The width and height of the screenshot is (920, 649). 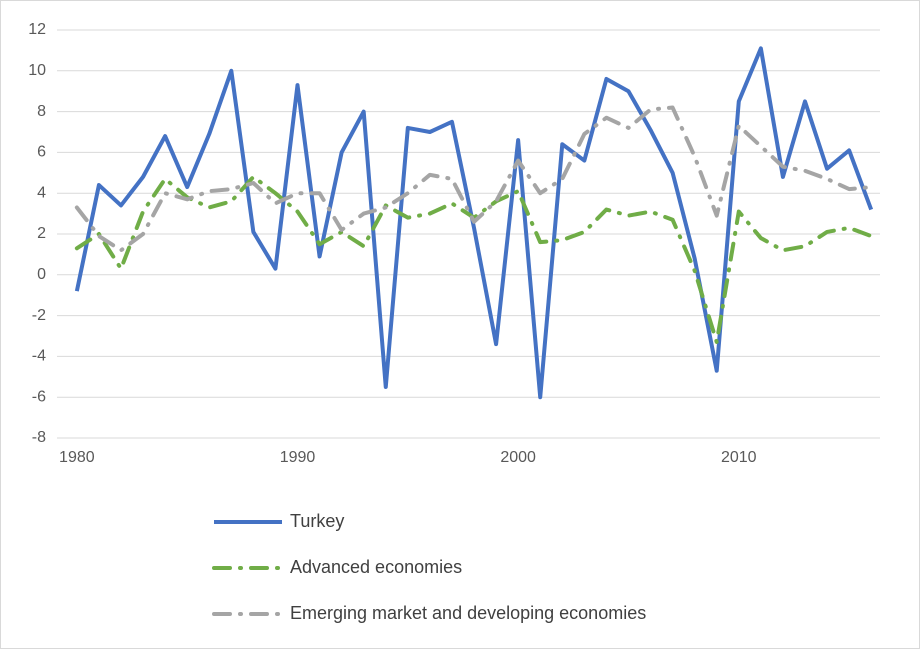 What do you see at coordinates (41, 111) in the screenshot?
I see `y-tick-label: 8` at bounding box center [41, 111].